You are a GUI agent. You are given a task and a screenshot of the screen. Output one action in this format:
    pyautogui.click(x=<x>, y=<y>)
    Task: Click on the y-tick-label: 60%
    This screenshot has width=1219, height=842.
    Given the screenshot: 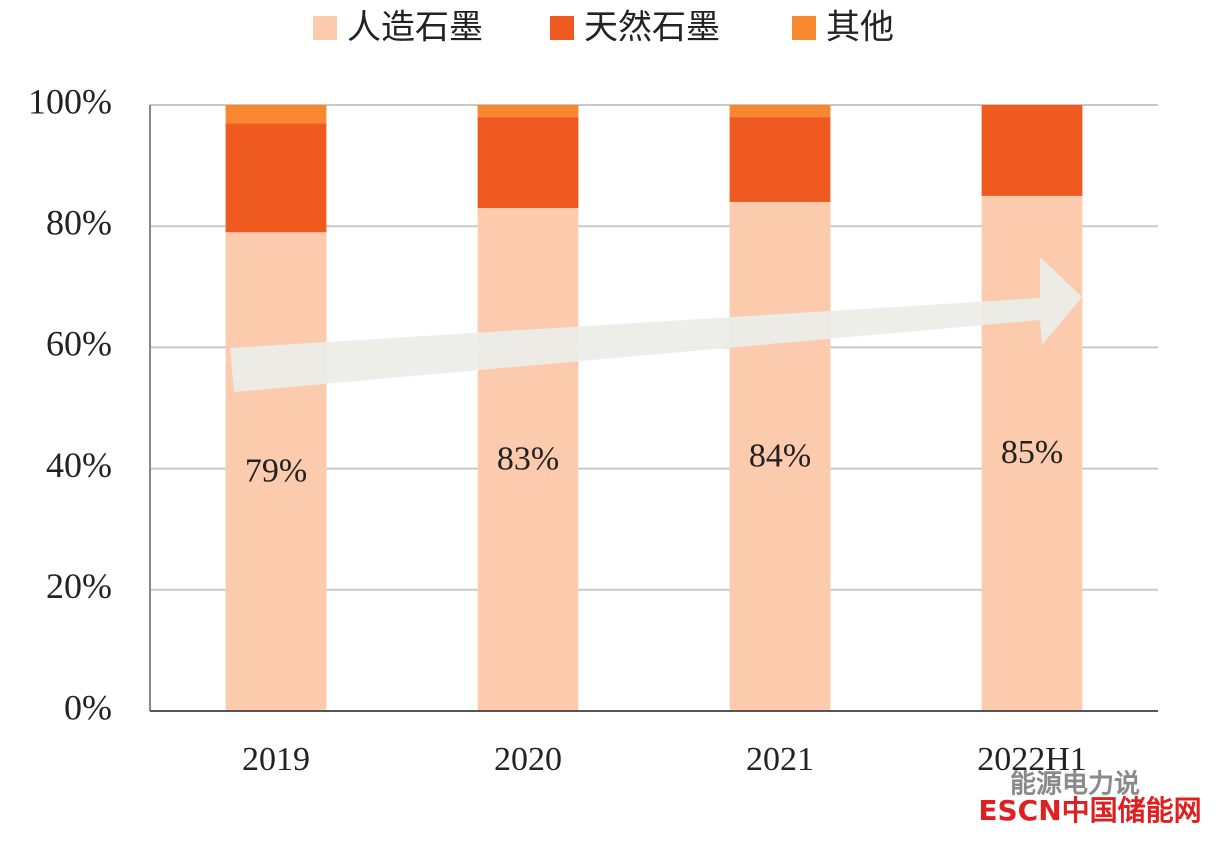 What is the action you would take?
    pyautogui.click(x=79, y=344)
    